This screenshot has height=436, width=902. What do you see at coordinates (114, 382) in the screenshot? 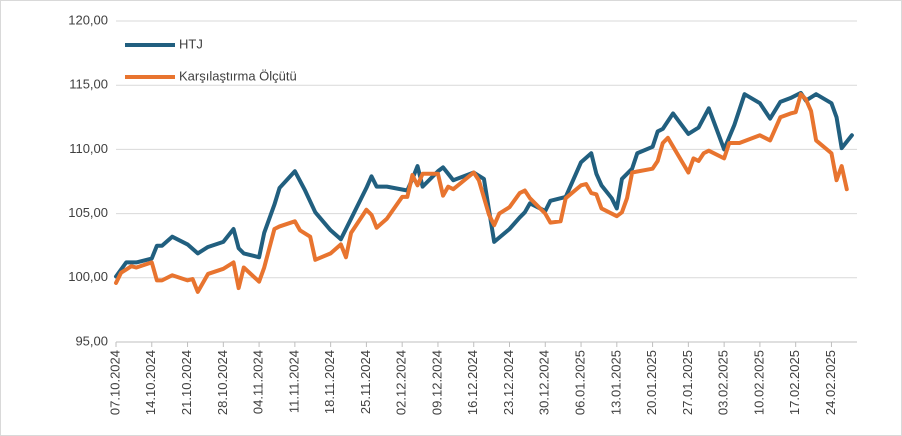
I see `x-tick-label: 07.10.2024` at bounding box center [114, 382].